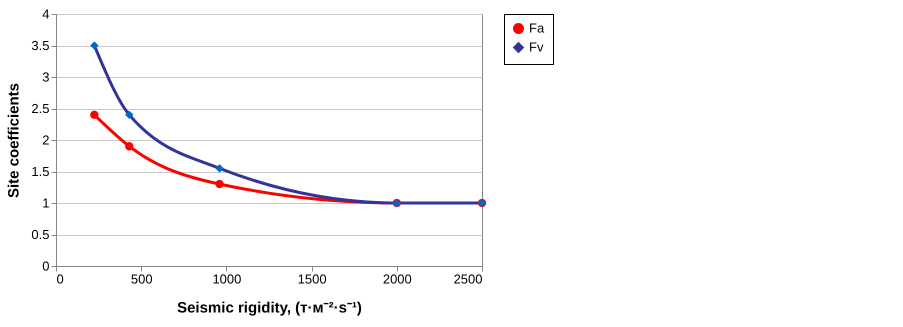 The height and width of the screenshot is (327, 903). Describe the element at coordinates (40, 45) in the screenshot. I see `y-tick-label: 3.5` at that location.